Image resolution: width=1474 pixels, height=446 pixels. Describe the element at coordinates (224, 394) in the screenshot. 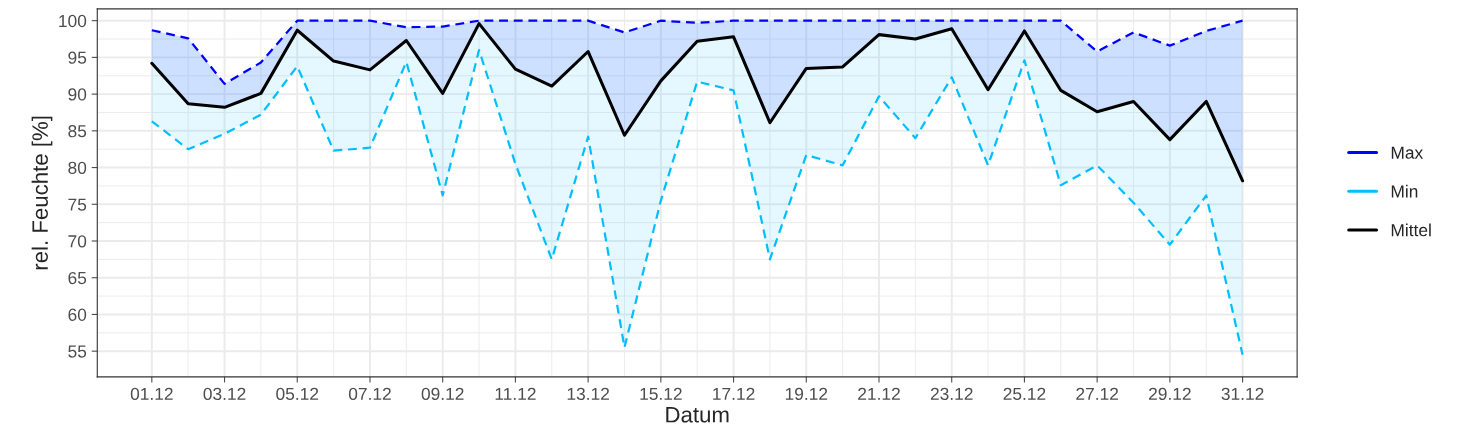

I see `x-tick-label: 03.12` at that location.